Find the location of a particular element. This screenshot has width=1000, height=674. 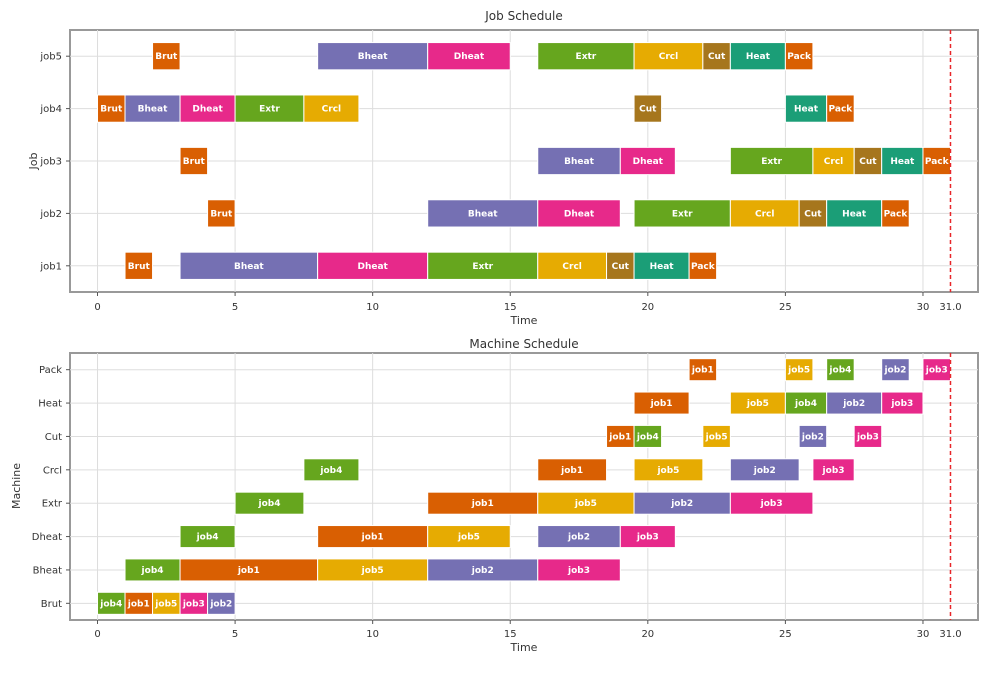

x-tick-label: 30 is located at coordinates (923, 307).